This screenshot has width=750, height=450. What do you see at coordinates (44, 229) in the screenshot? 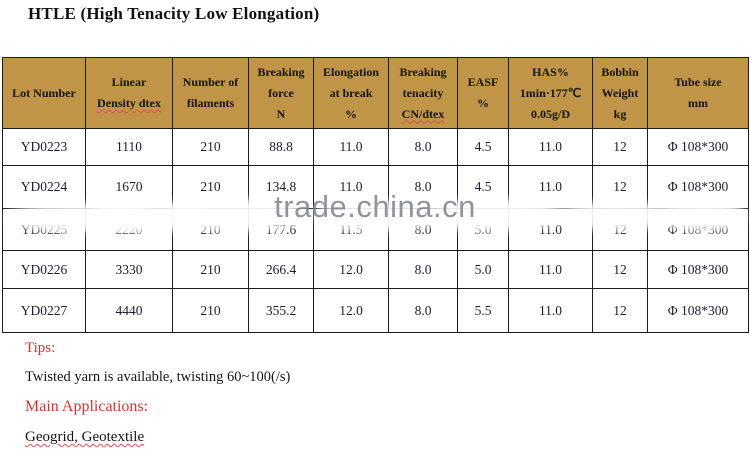
I see `cell-lot-number: YD0225` at bounding box center [44, 229].